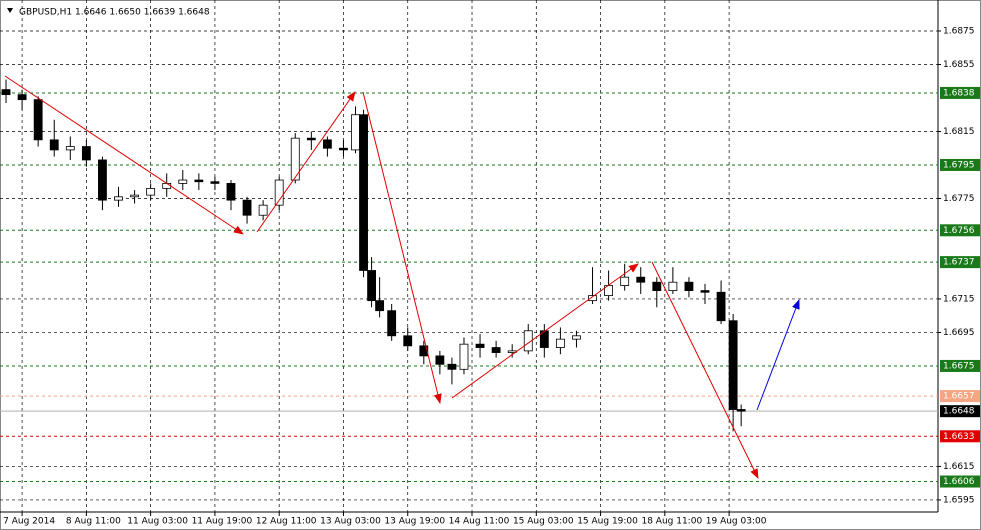  What do you see at coordinates (10, 10) in the screenshot?
I see `menu-triangle` at bounding box center [10, 10].